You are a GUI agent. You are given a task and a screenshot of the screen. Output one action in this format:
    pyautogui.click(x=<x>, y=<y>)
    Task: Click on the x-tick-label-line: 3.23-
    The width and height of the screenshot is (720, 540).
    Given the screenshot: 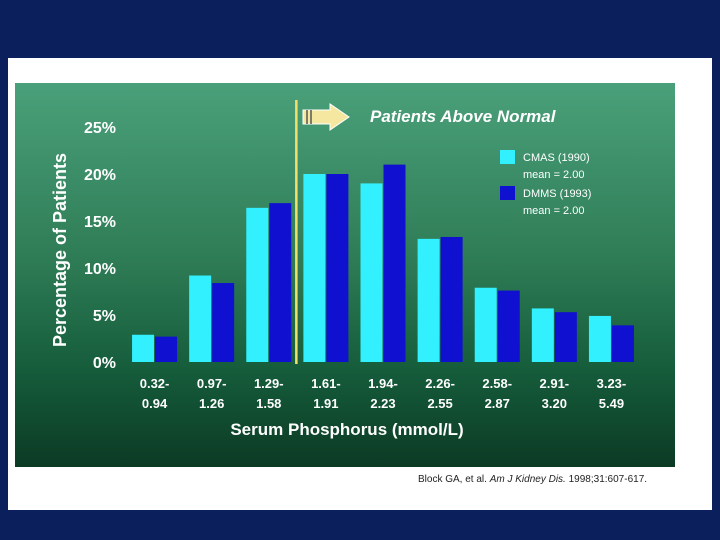 What is the action you would take?
    pyautogui.click(x=612, y=383)
    